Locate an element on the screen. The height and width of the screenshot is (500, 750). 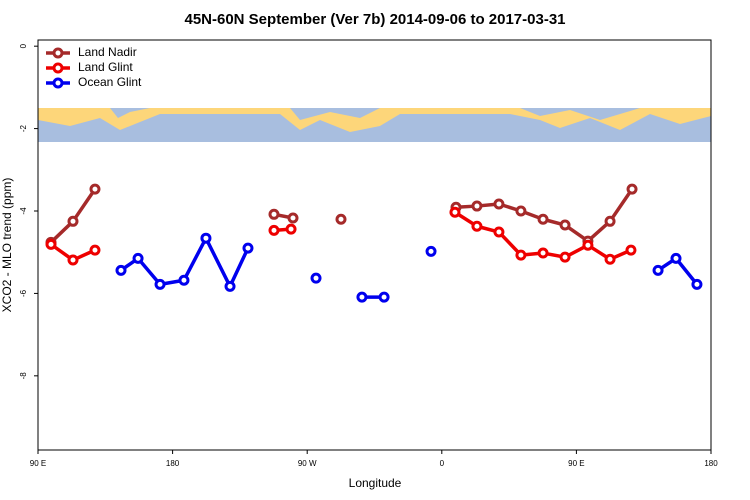
y-tick-label: -4 is located at coordinates (23, 211).